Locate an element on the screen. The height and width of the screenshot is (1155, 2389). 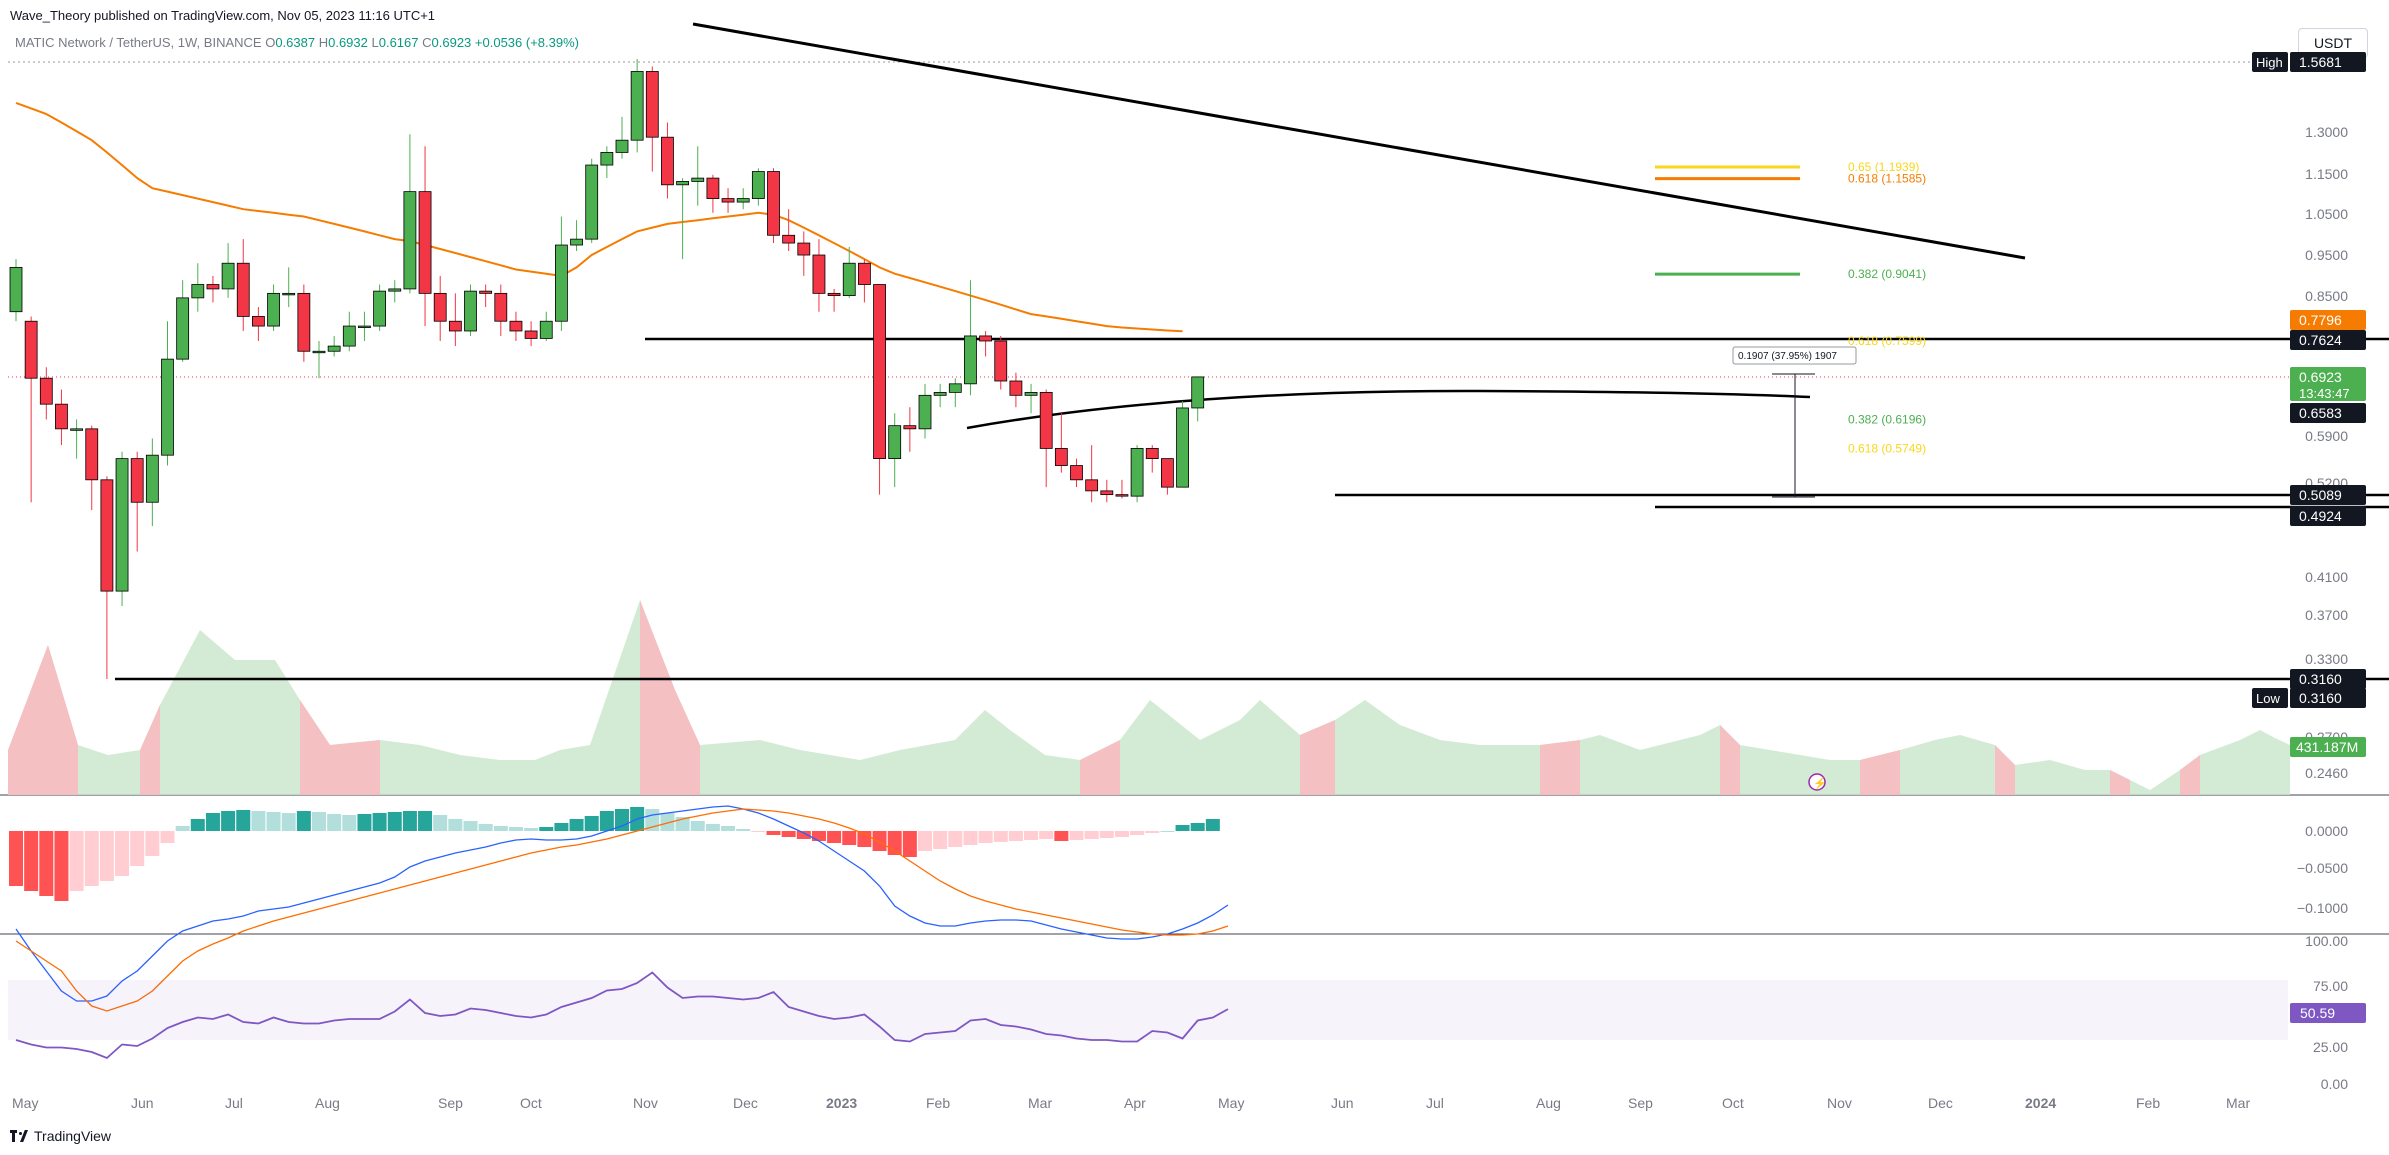
ma200-curve is located at coordinates (1388, 409).